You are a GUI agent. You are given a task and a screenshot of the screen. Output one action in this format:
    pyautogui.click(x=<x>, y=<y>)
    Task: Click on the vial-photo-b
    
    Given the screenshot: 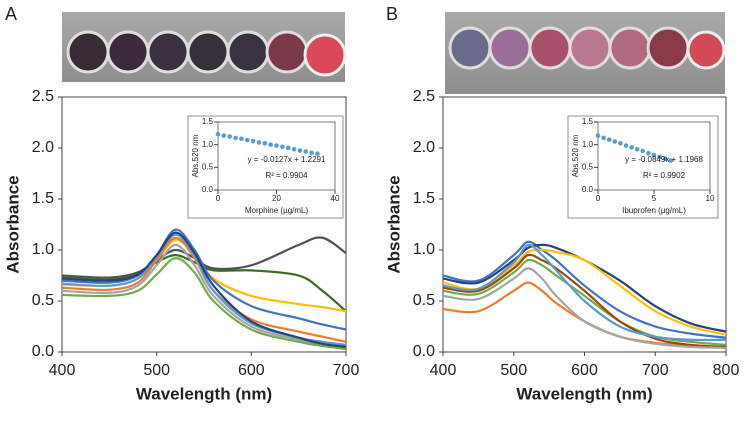 What is the action you would take?
    pyautogui.click(x=585, y=53)
    